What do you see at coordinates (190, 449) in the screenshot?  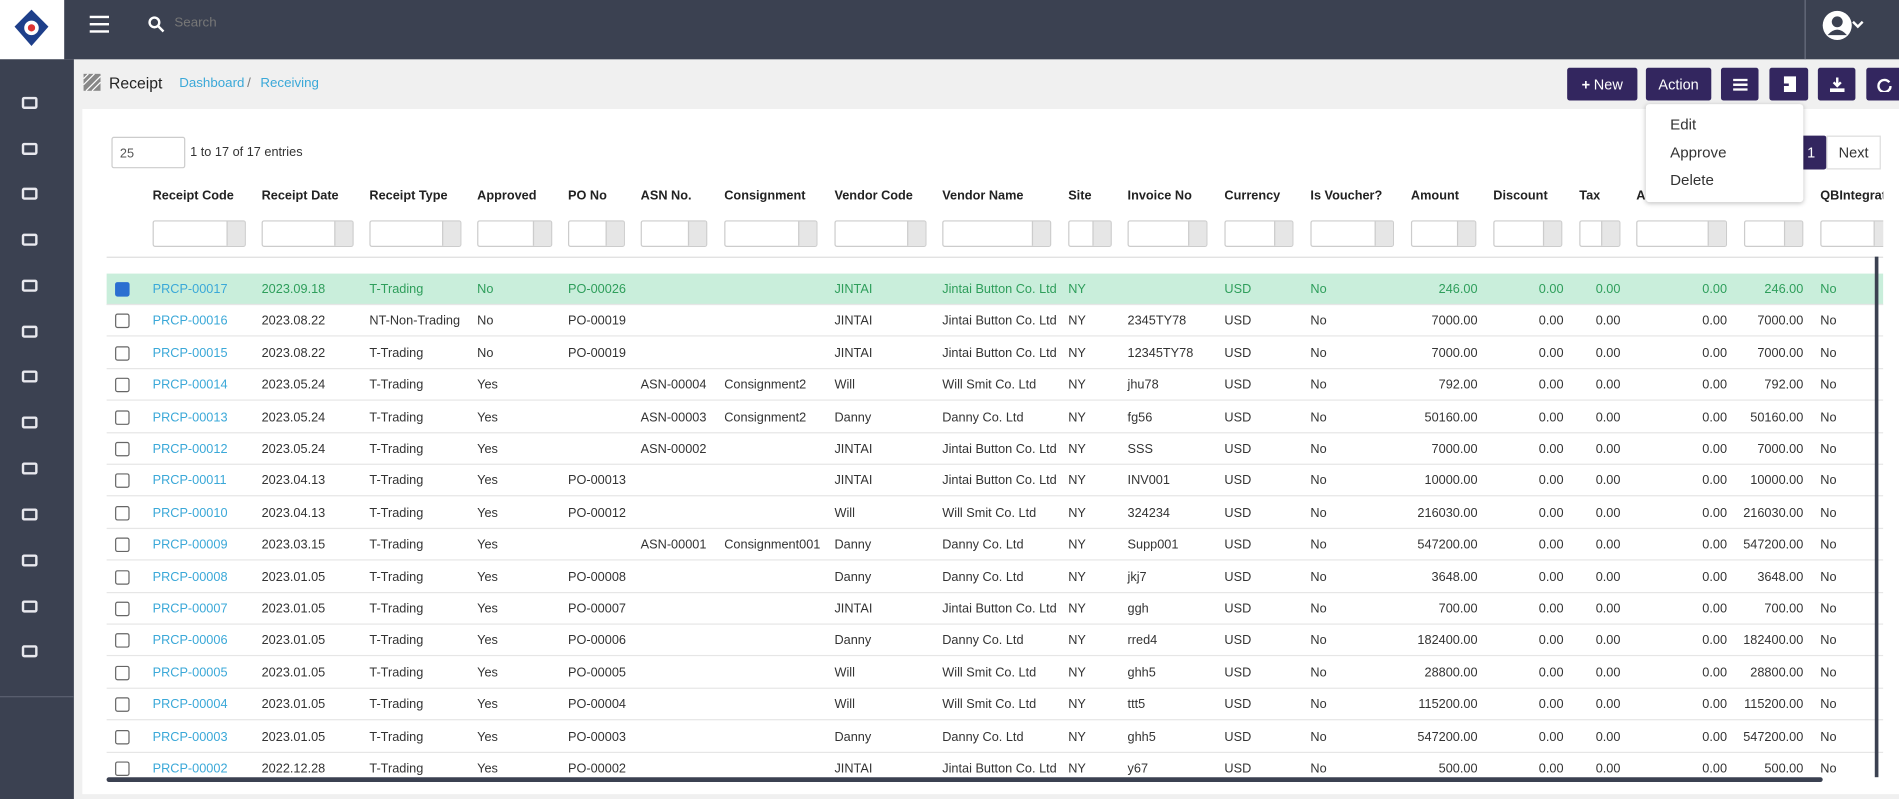 I see `receipt-link: PRCP-00012` at bounding box center [190, 449].